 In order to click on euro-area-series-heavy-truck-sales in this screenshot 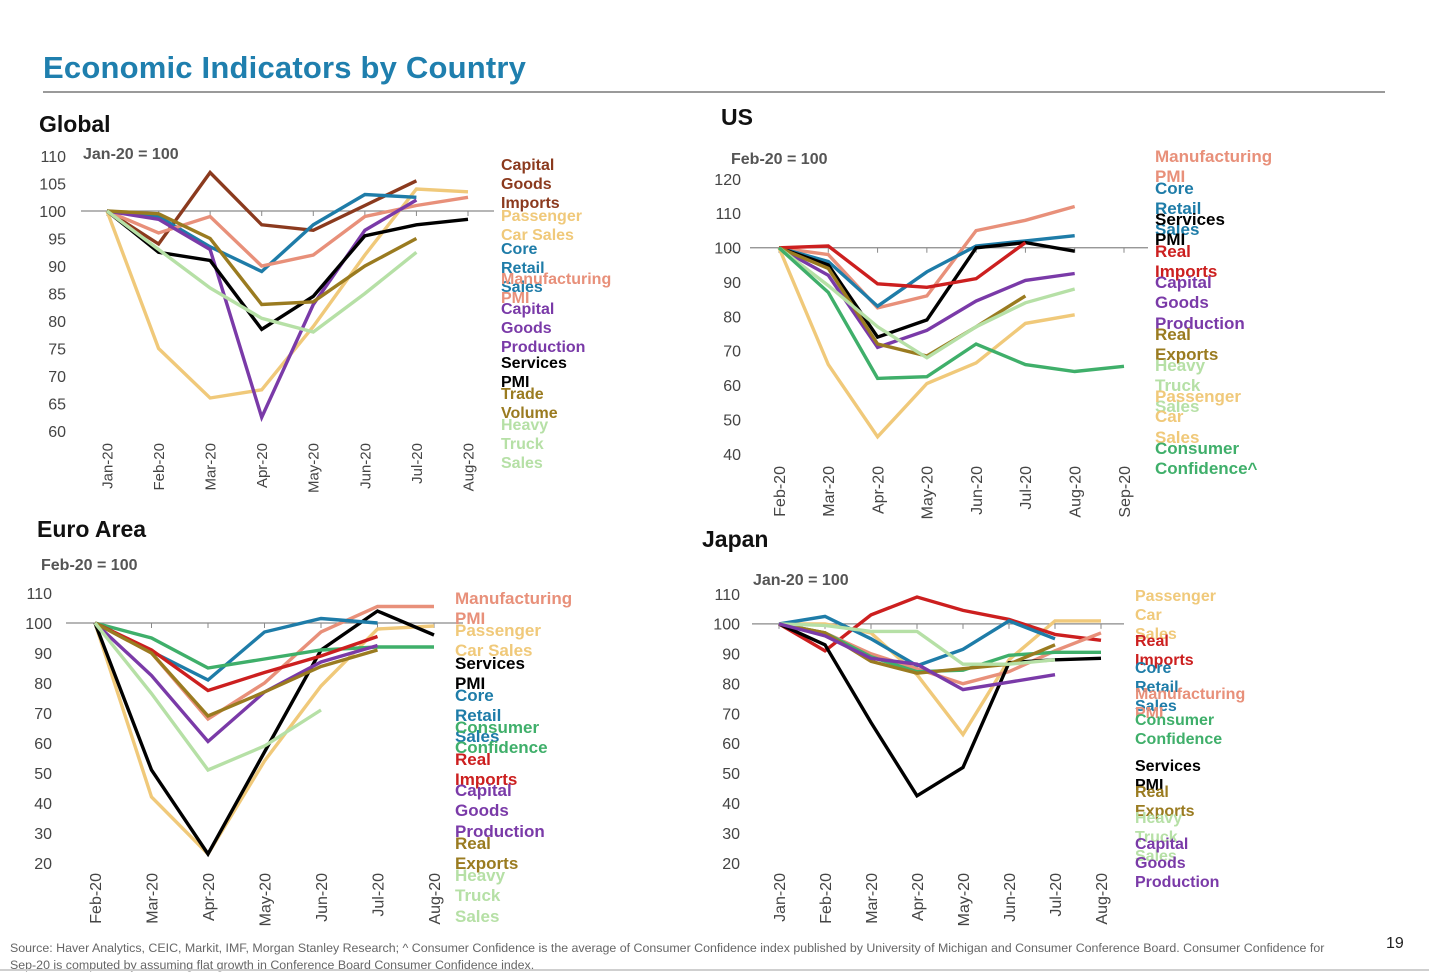, I will do `click(207, 697)`.